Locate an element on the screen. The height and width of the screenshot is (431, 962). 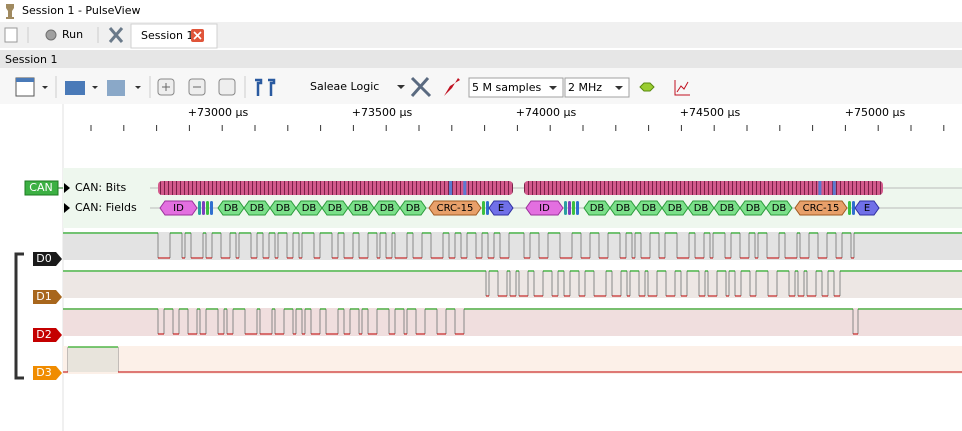
decoder-badge-label: CAN is located at coordinates (40, 187).